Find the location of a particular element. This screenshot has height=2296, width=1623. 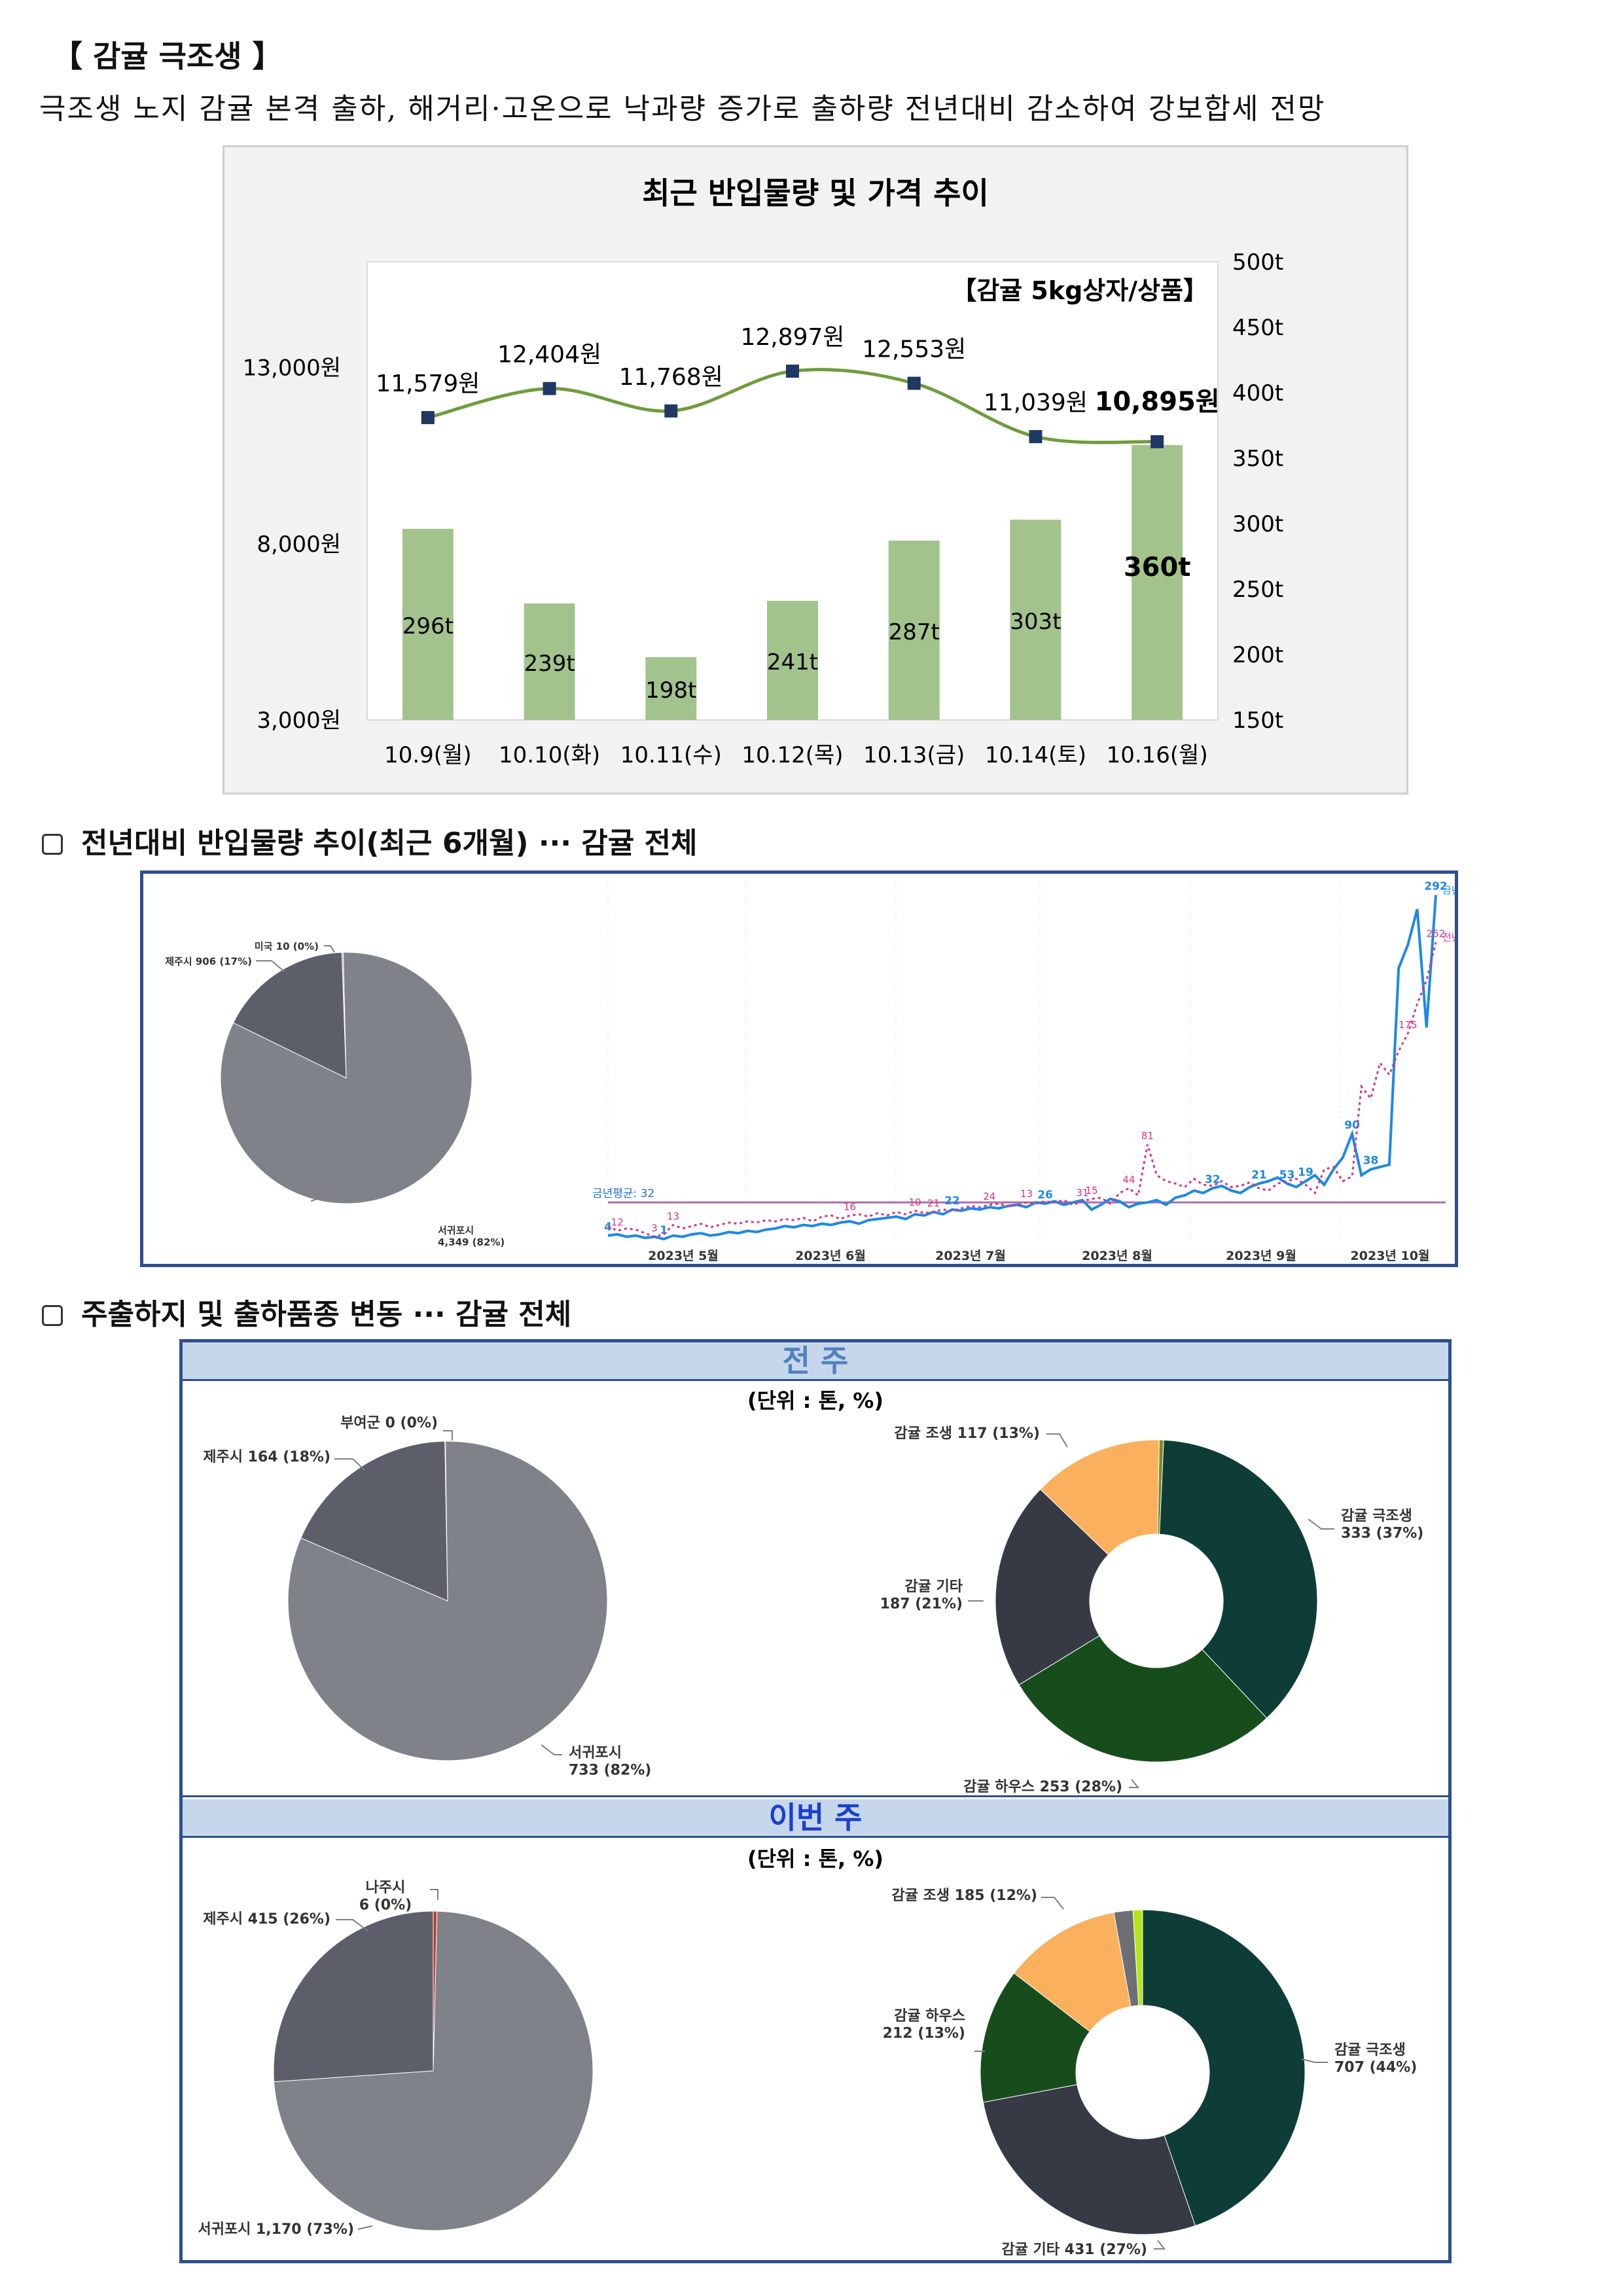

right-axis-tick: 250t is located at coordinates (1257, 590).